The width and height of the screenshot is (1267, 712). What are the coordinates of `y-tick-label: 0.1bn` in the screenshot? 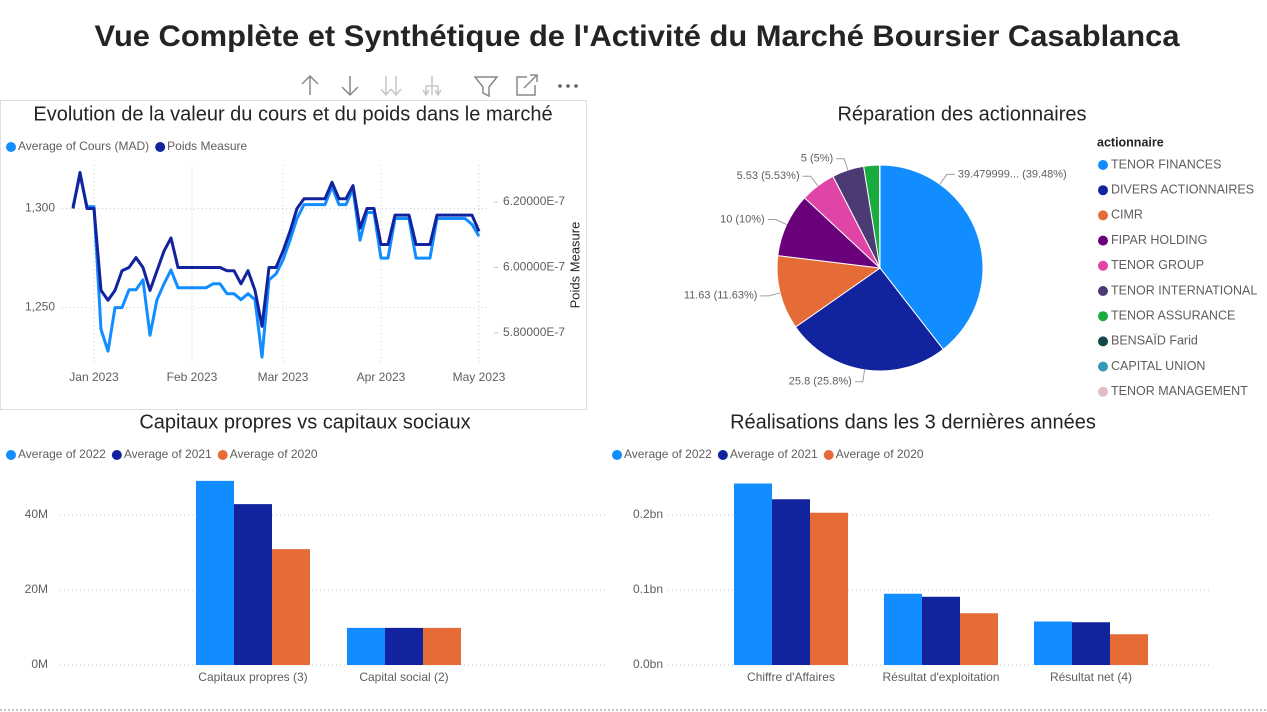 It's located at (648, 589).